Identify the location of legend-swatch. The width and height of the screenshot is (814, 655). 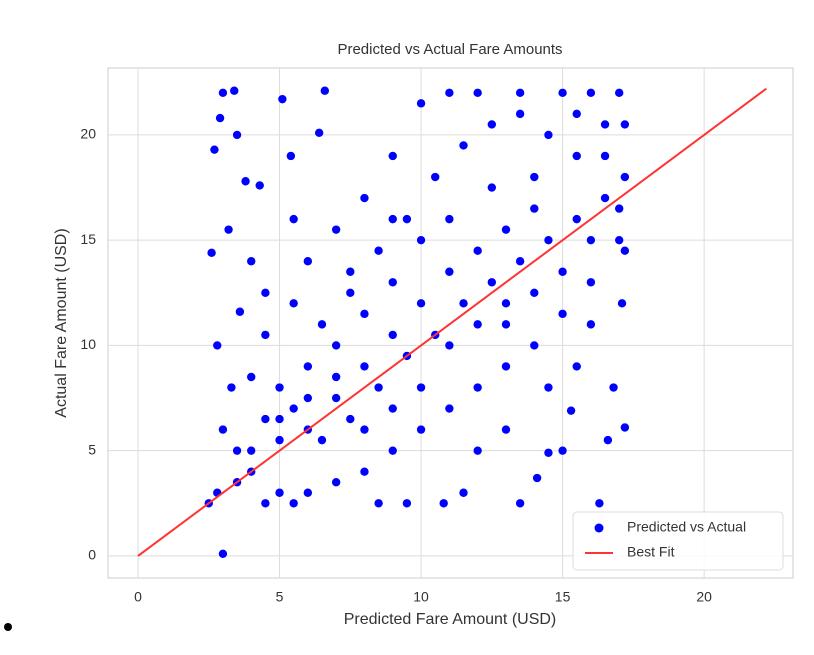
(599, 528).